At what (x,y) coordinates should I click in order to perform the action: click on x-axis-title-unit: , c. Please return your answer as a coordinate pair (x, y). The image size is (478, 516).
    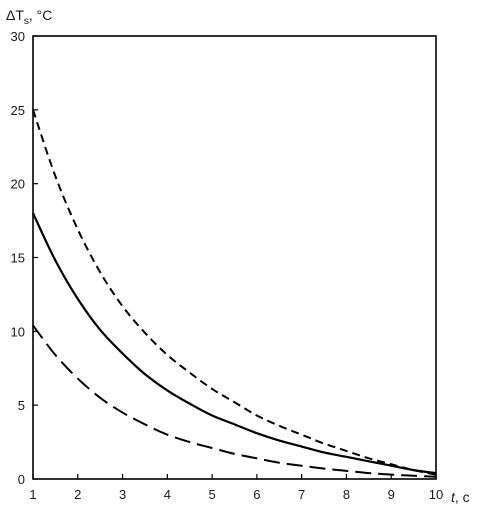
    Looking at the image, I should click on (462, 497).